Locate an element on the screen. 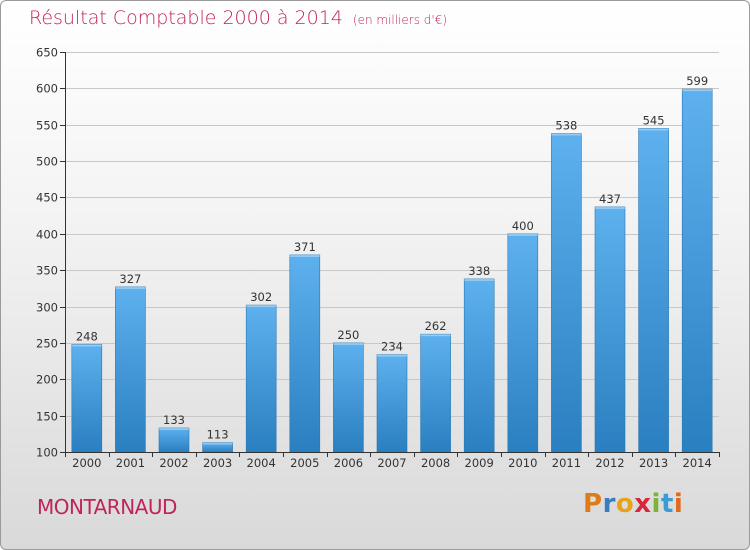  x-tick-label: 2007 is located at coordinates (391, 463).